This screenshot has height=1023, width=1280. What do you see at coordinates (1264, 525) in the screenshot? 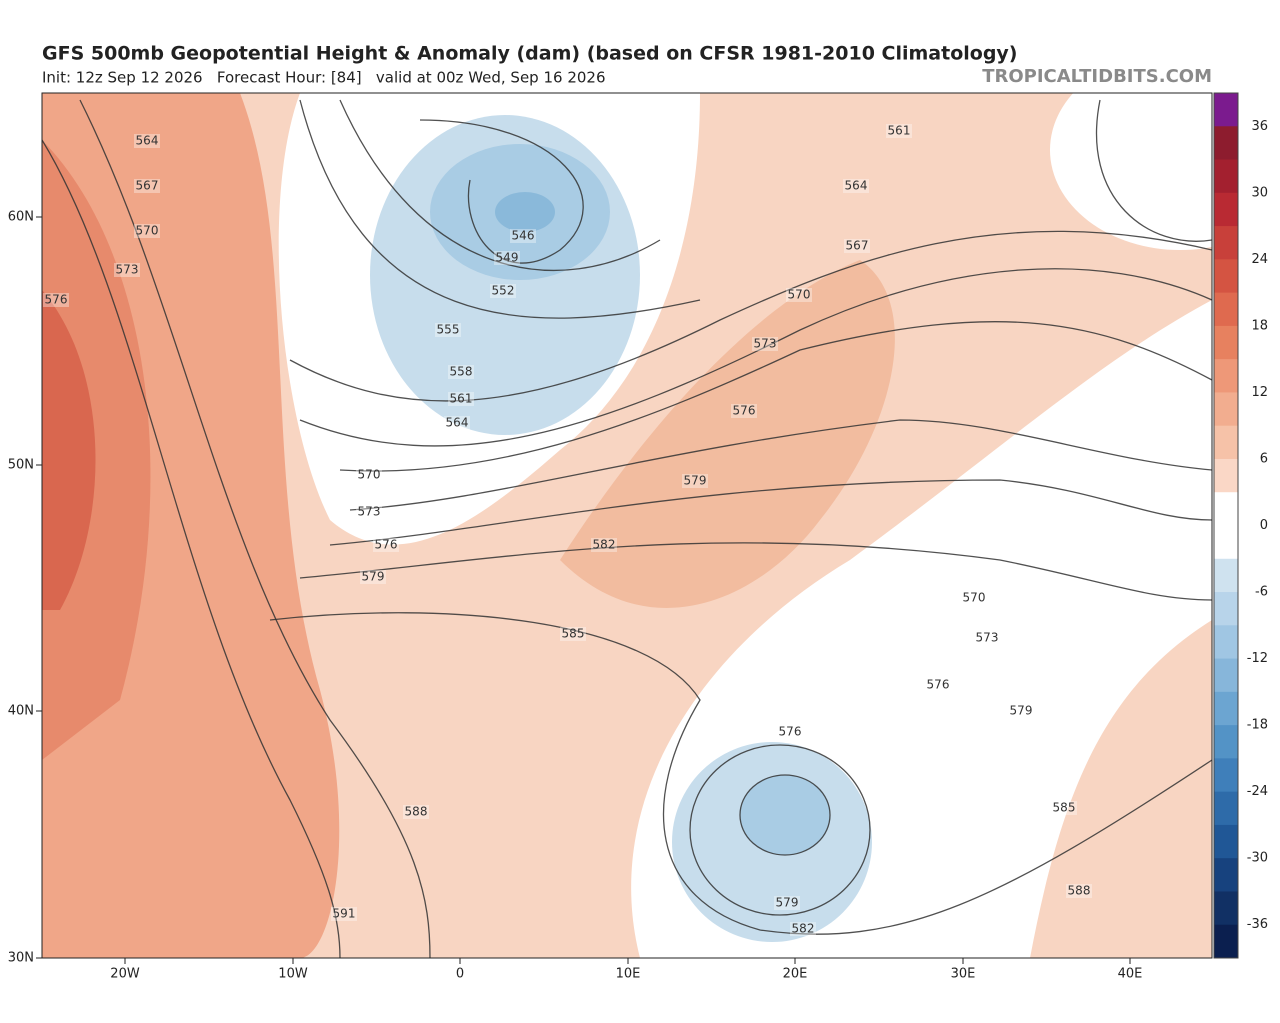
I see `colorbar-tick: 0` at bounding box center [1264, 525].